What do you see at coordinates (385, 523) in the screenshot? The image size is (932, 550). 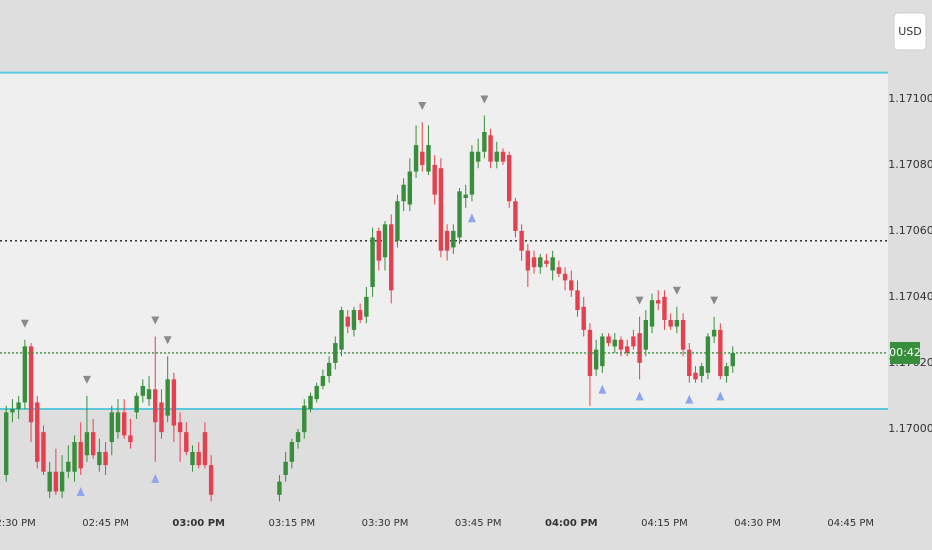 I see `x-tick-label: 03:30 PM` at bounding box center [385, 523].